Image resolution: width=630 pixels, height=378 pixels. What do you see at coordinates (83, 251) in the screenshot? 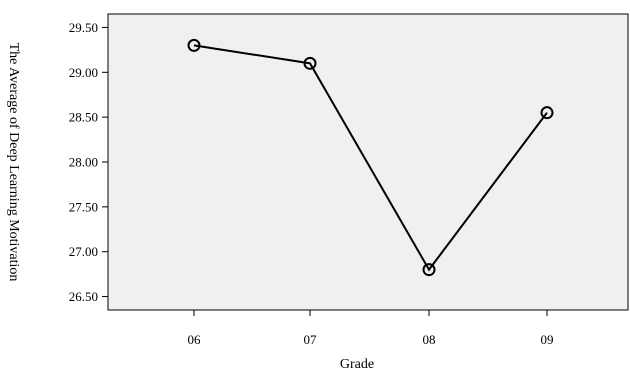
I see `y-tick-label: 27.00` at bounding box center [83, 251].